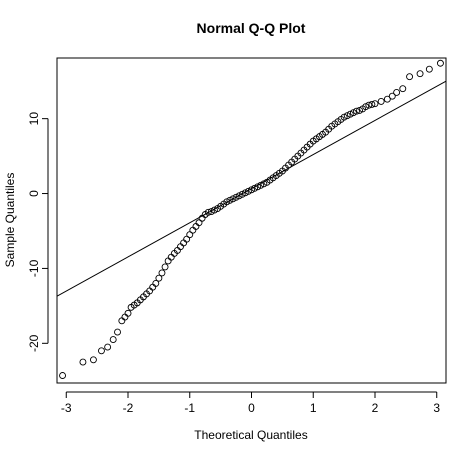 This screenshot has width=474, height=455. I want to click on x-tick-label: 2, so click(375, 408).